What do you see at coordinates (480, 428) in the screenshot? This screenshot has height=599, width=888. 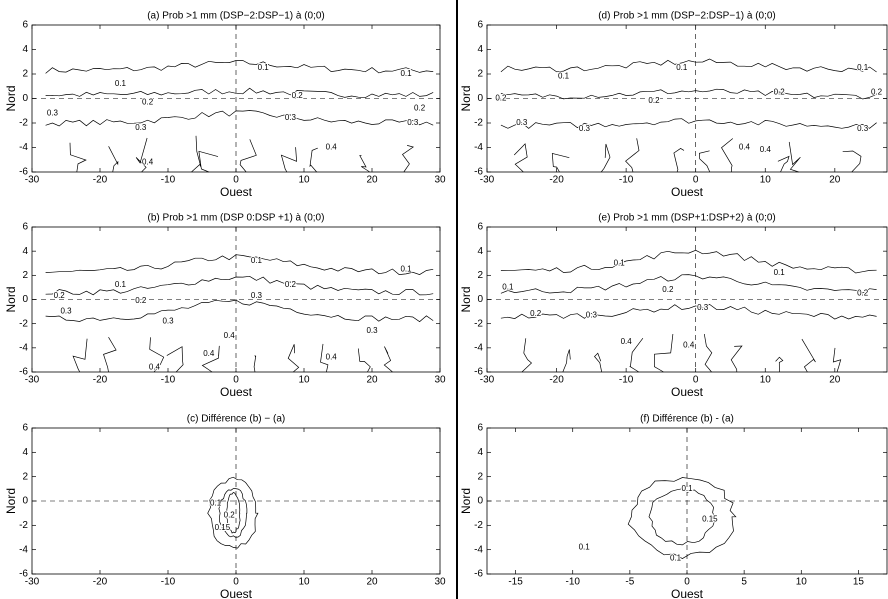 I see `y-tick-label: 6` at bounding box center [480, 428].